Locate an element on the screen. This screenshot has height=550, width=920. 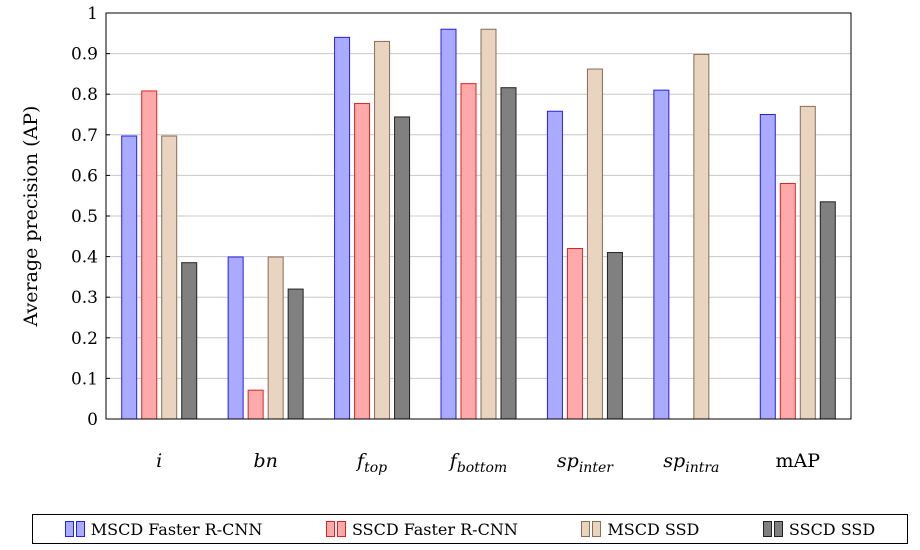
legend-label: SSCD Faster R-CNN is located at coordinates (434, 529).